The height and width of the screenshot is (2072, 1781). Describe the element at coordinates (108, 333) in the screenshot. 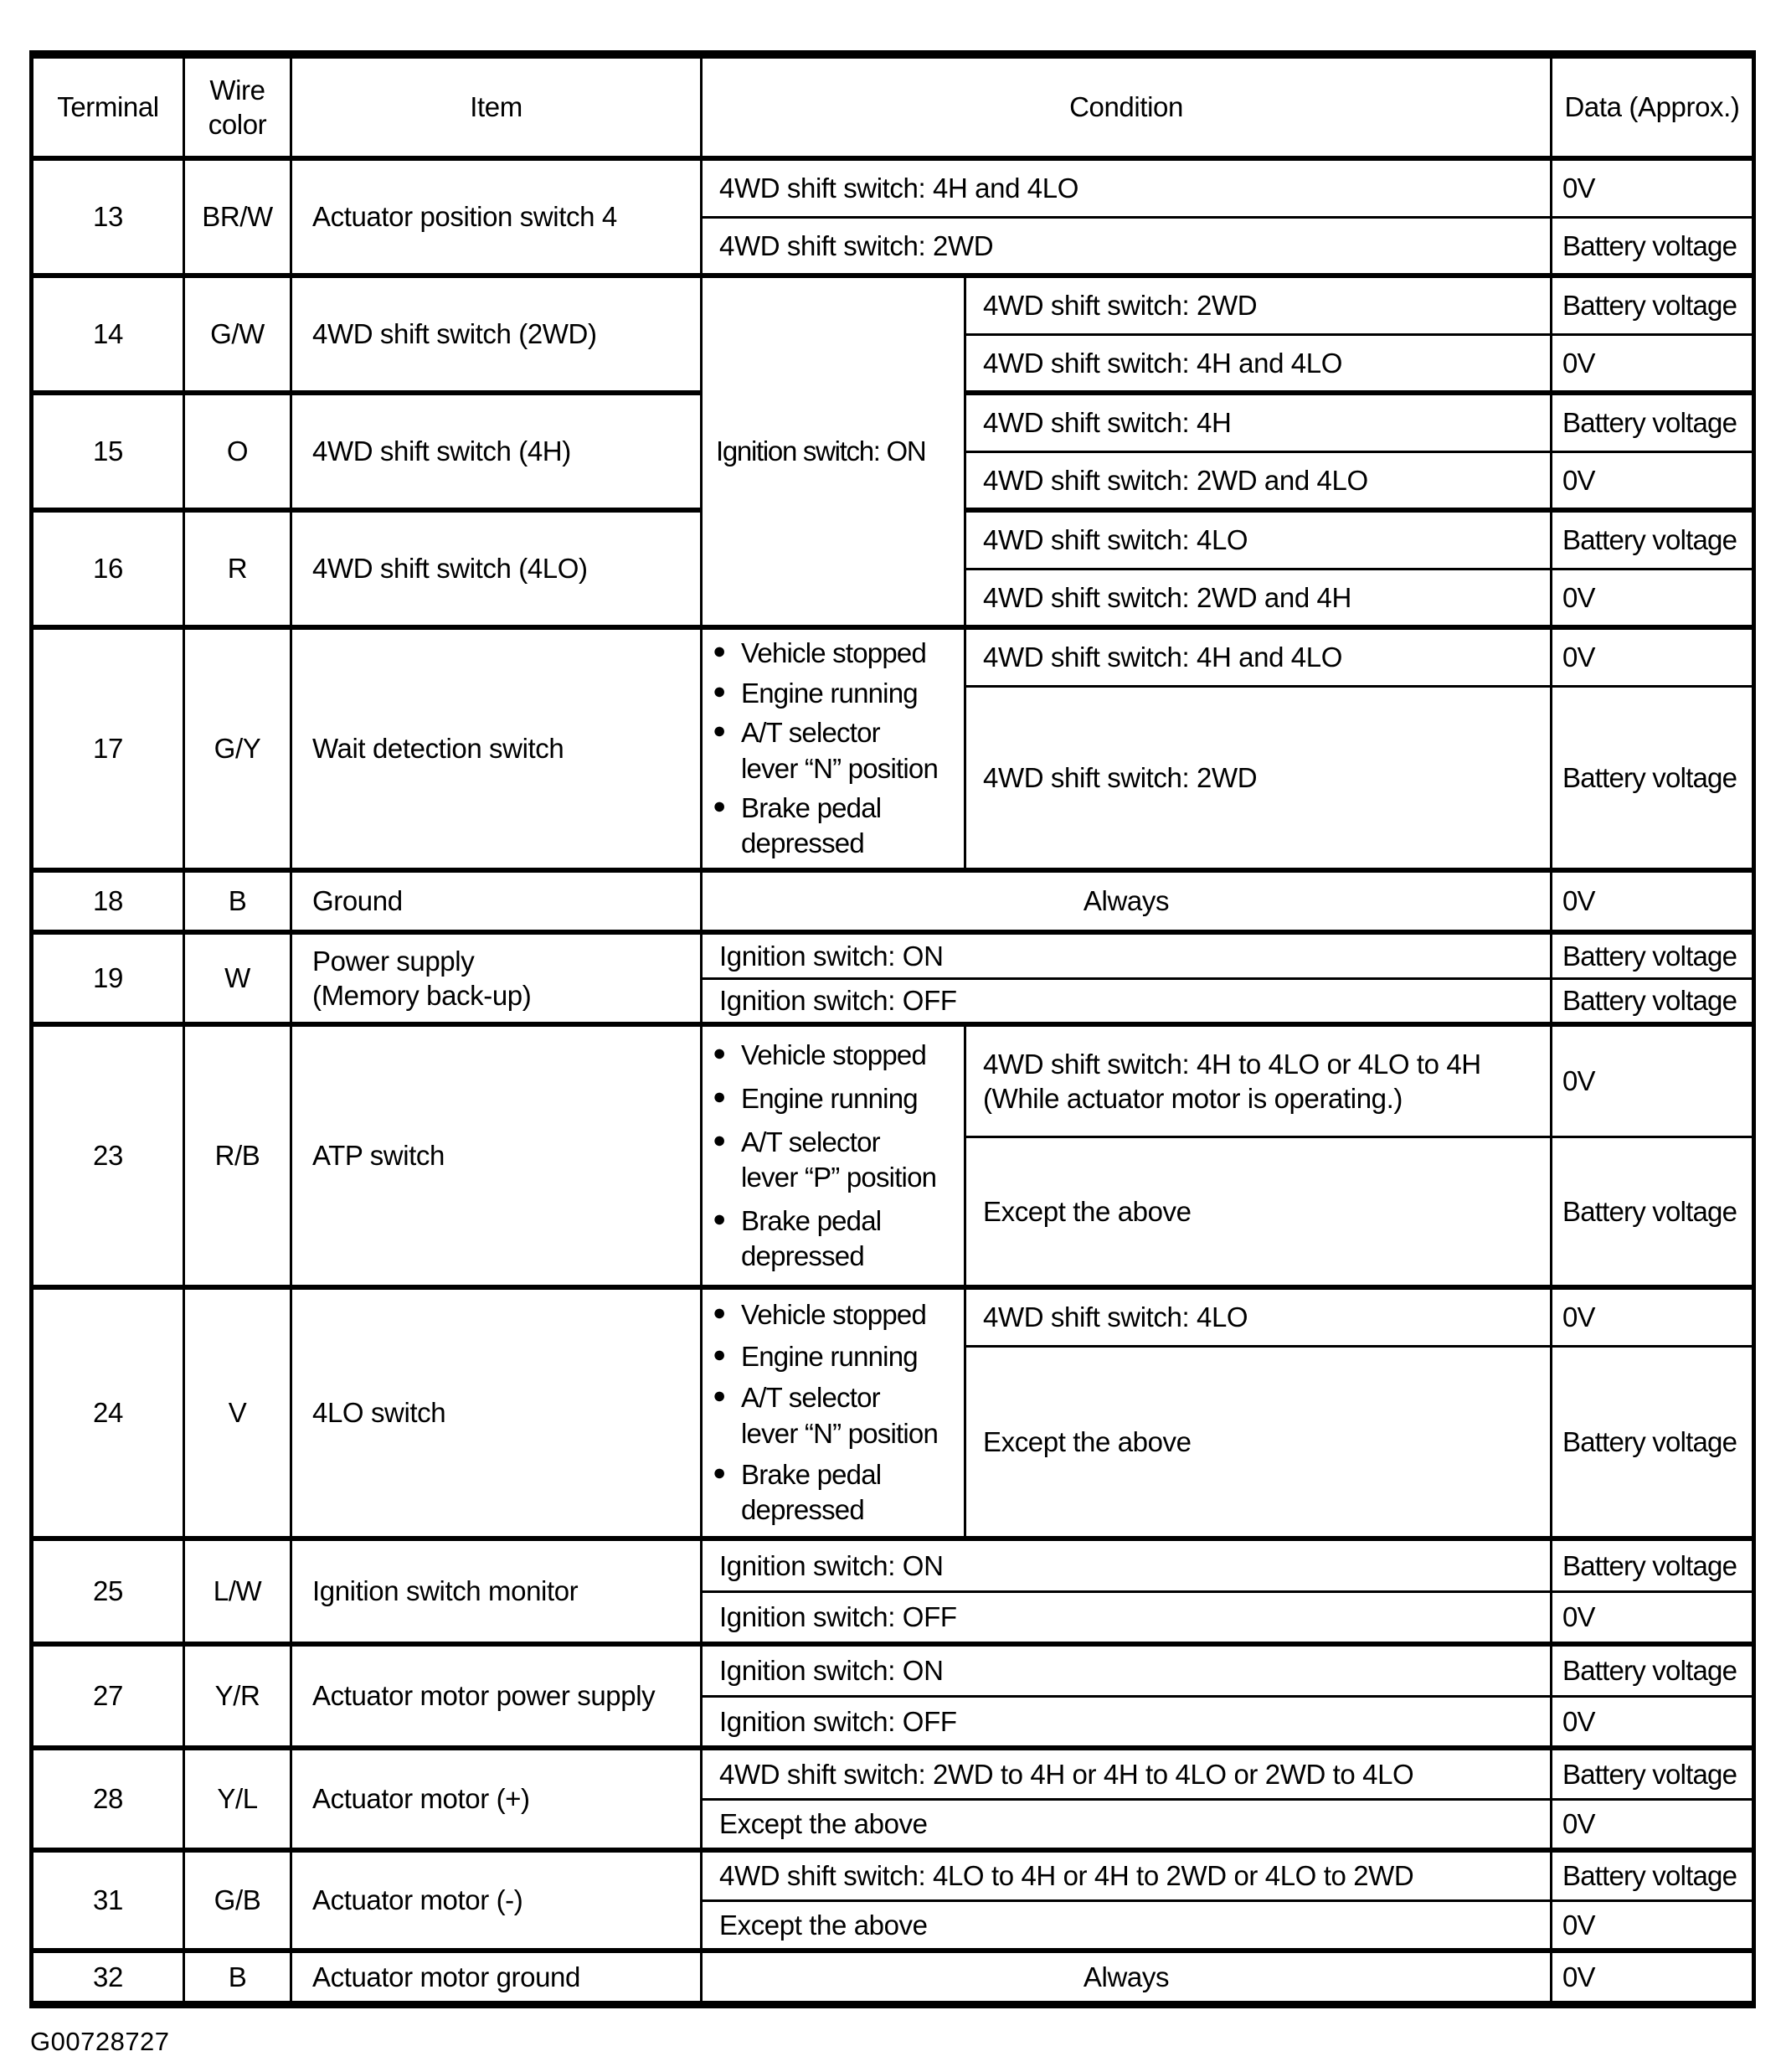

I see `terminal-cell: 14` at that location.